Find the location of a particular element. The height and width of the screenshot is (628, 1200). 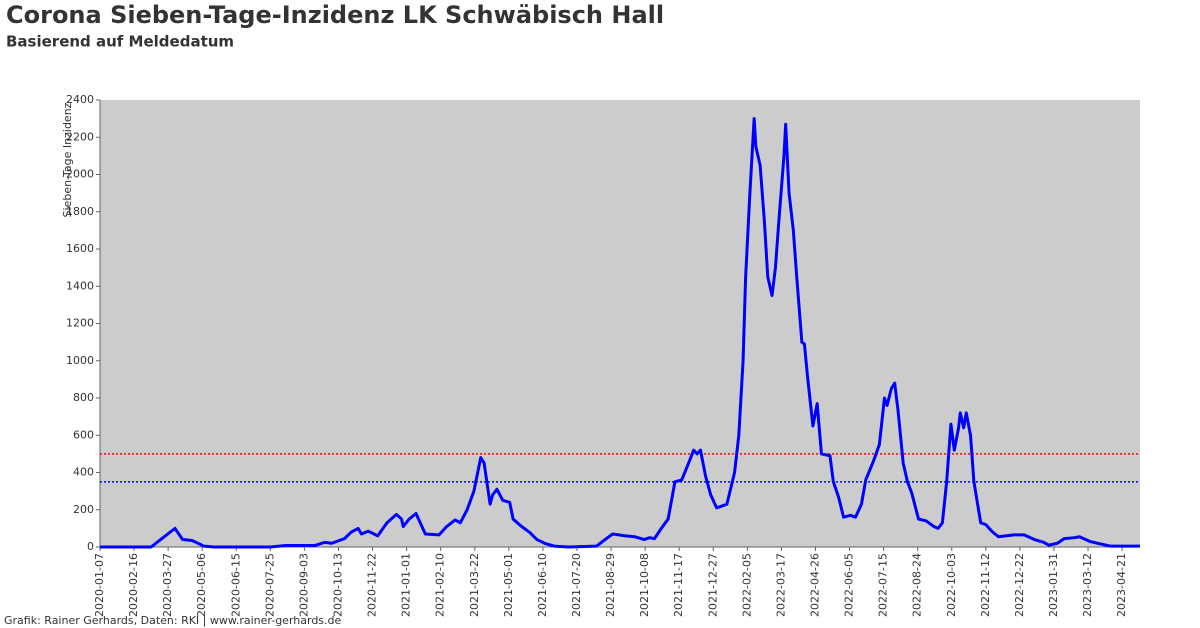

y-tick-label: 2400 is located at coordinates (80, 99).